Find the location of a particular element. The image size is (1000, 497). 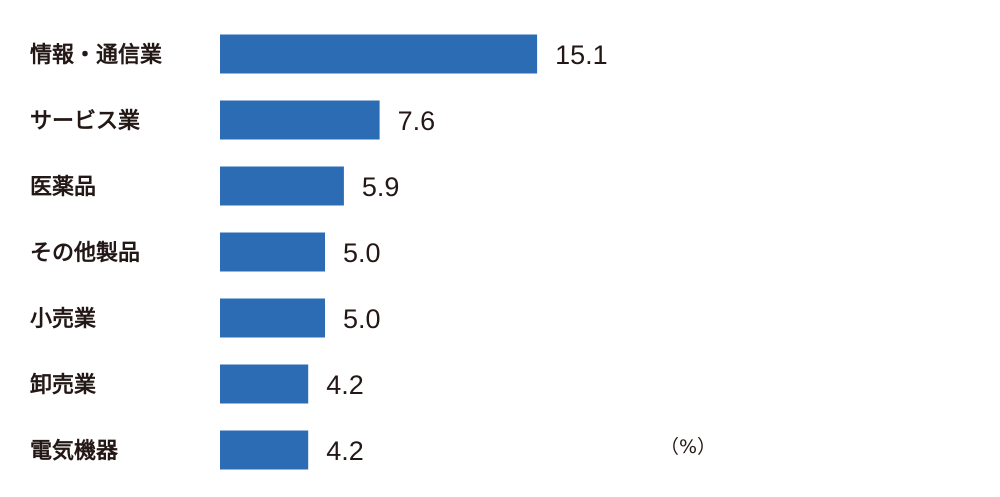

category-label: 電気機器 is located at coordinates (74, 451).